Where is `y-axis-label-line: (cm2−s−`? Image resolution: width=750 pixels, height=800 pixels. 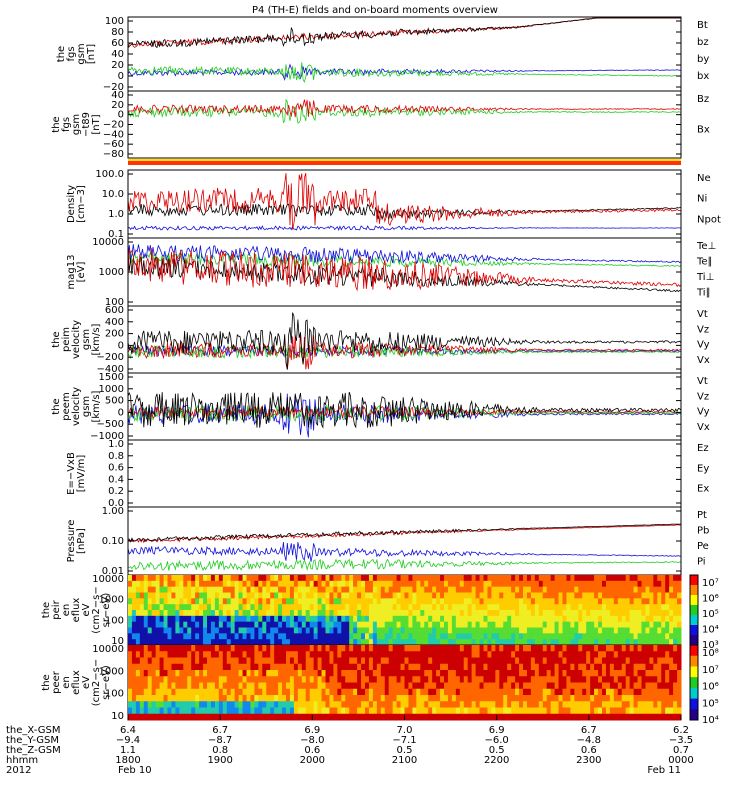 y-axis-label-line: (cm2−s− is located at coordinates (96, 609).